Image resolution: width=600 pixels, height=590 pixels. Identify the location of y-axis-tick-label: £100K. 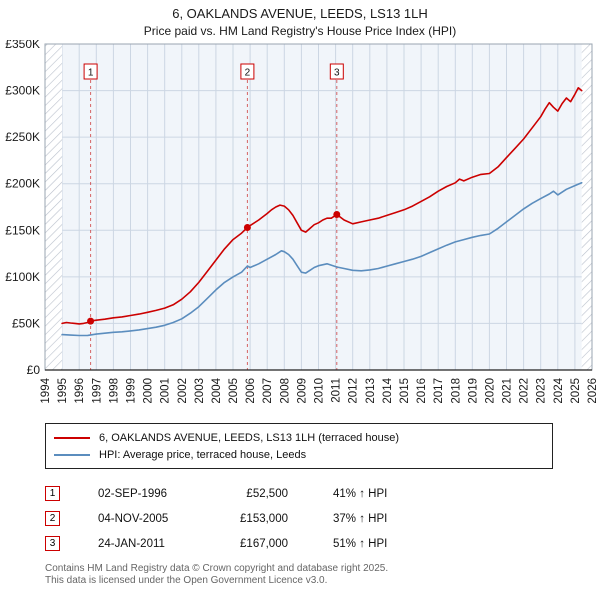
(22, 277).